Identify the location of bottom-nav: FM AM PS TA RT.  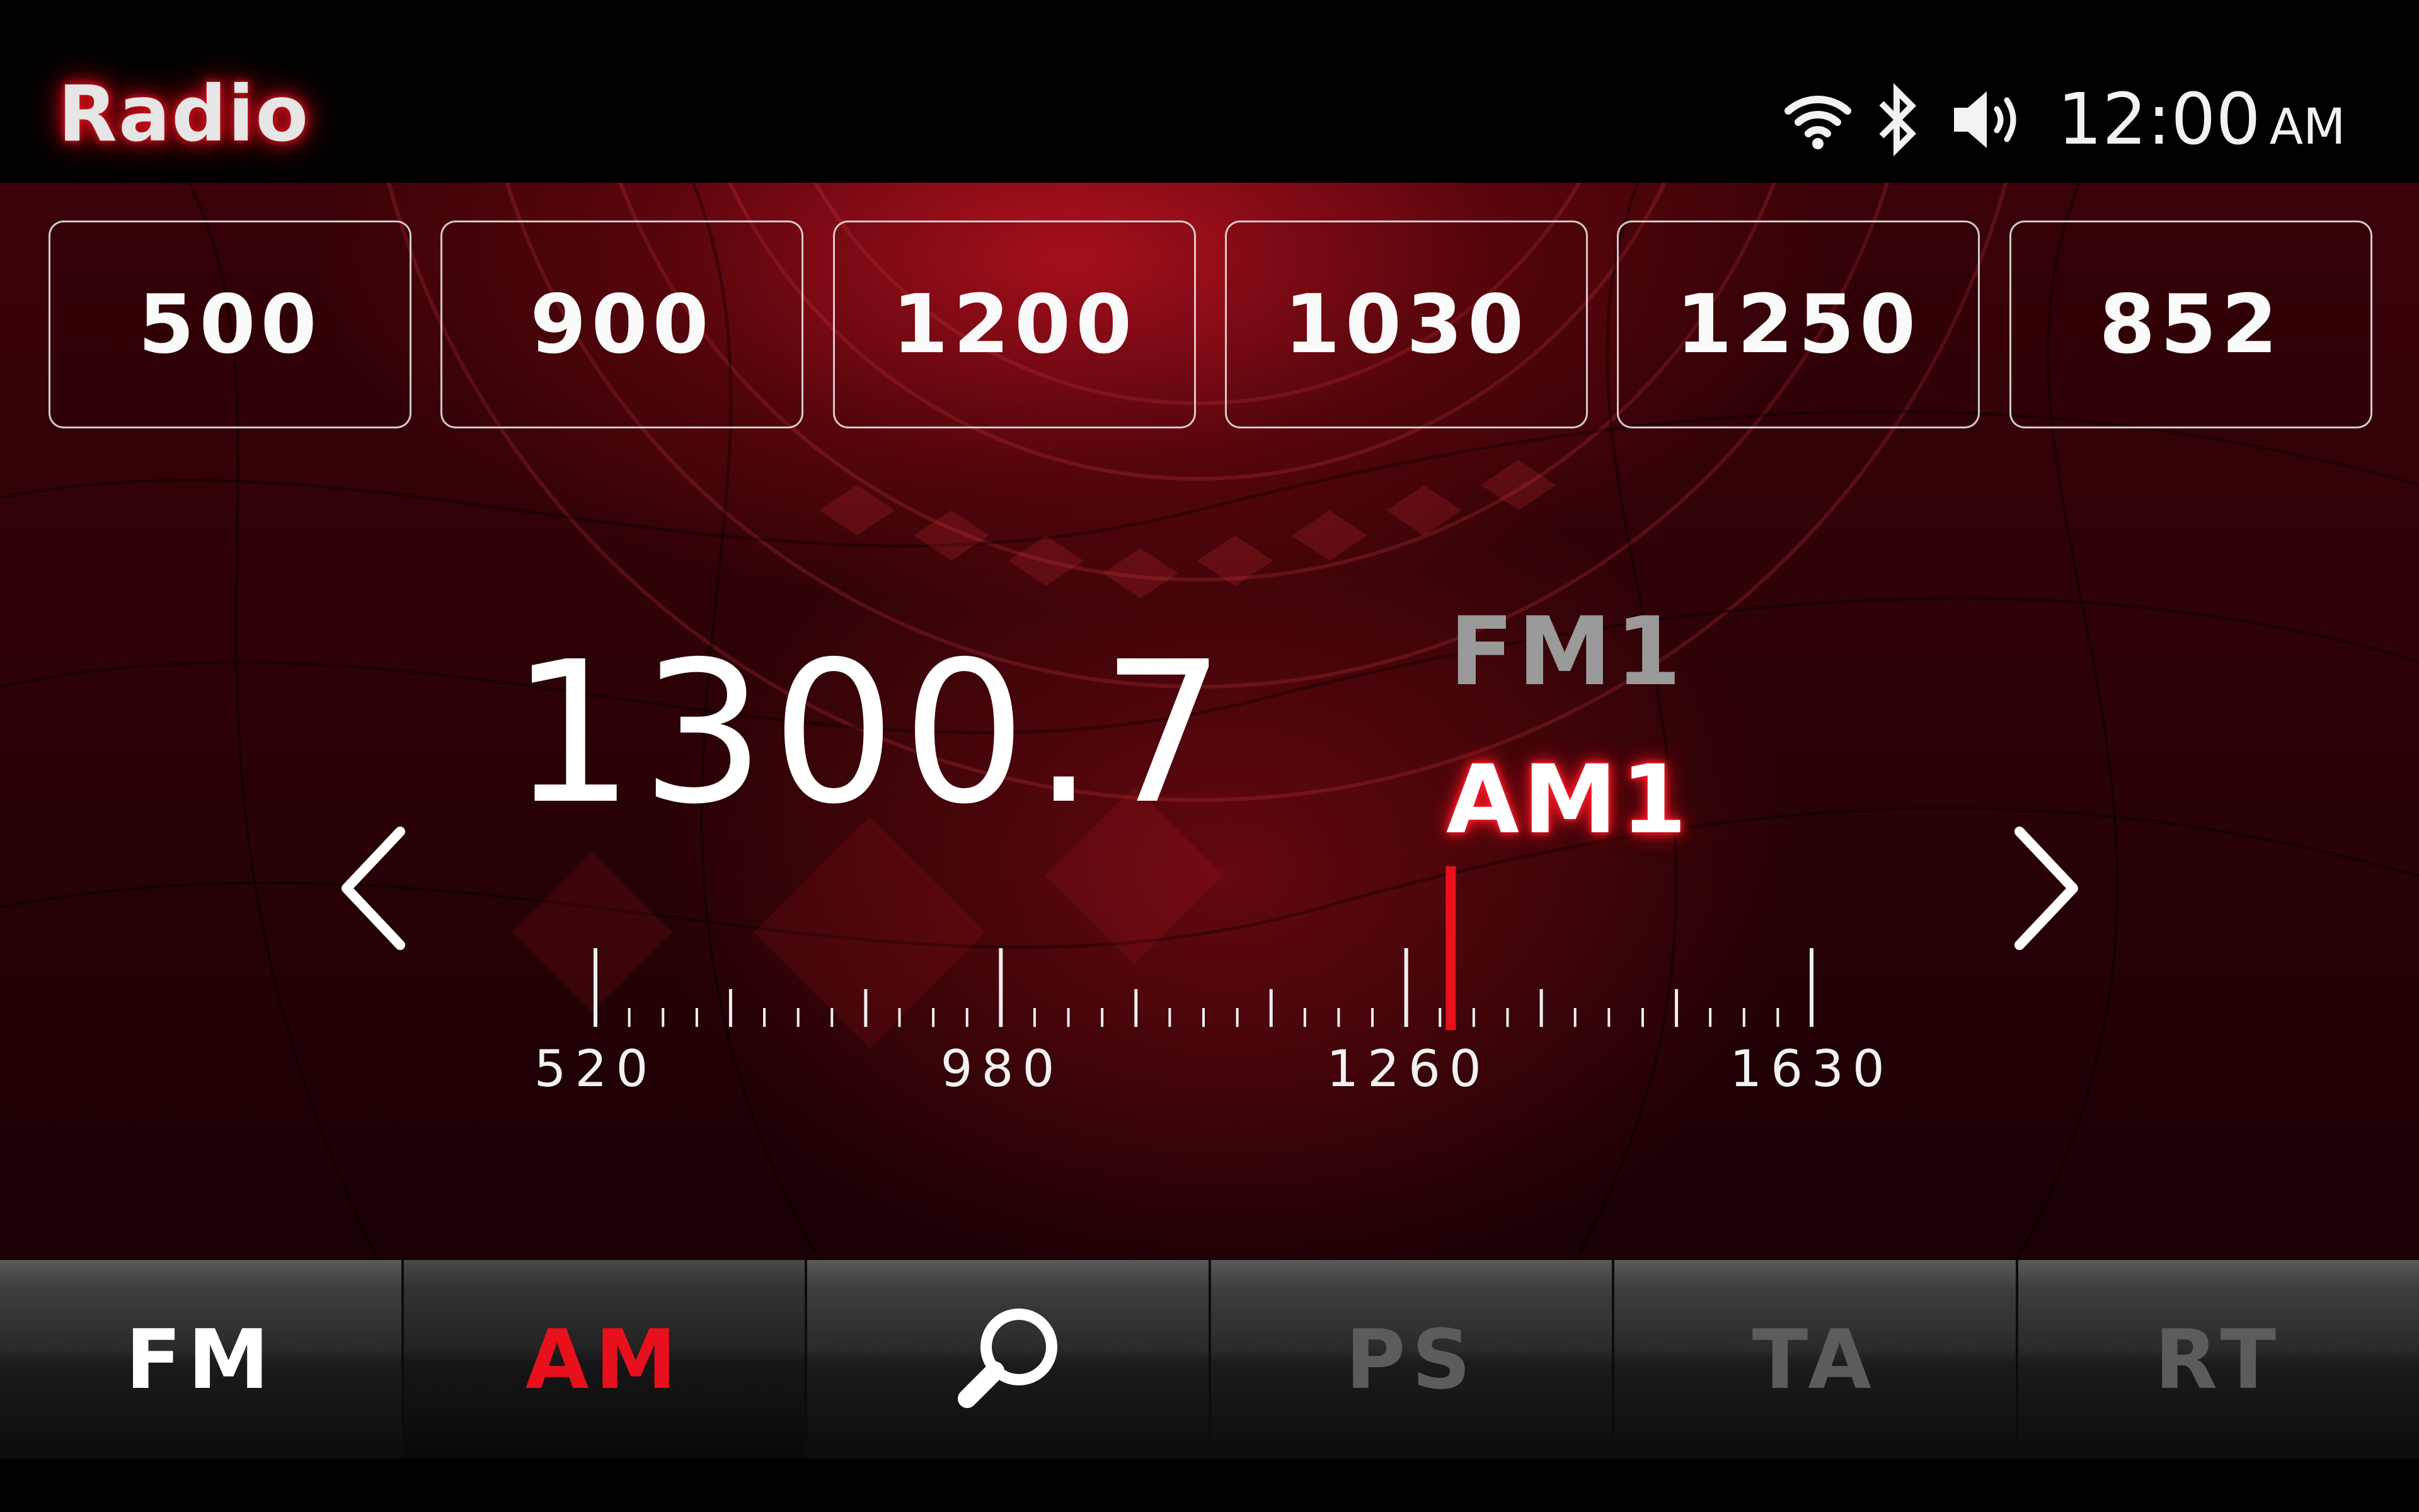
(1209, 1359).